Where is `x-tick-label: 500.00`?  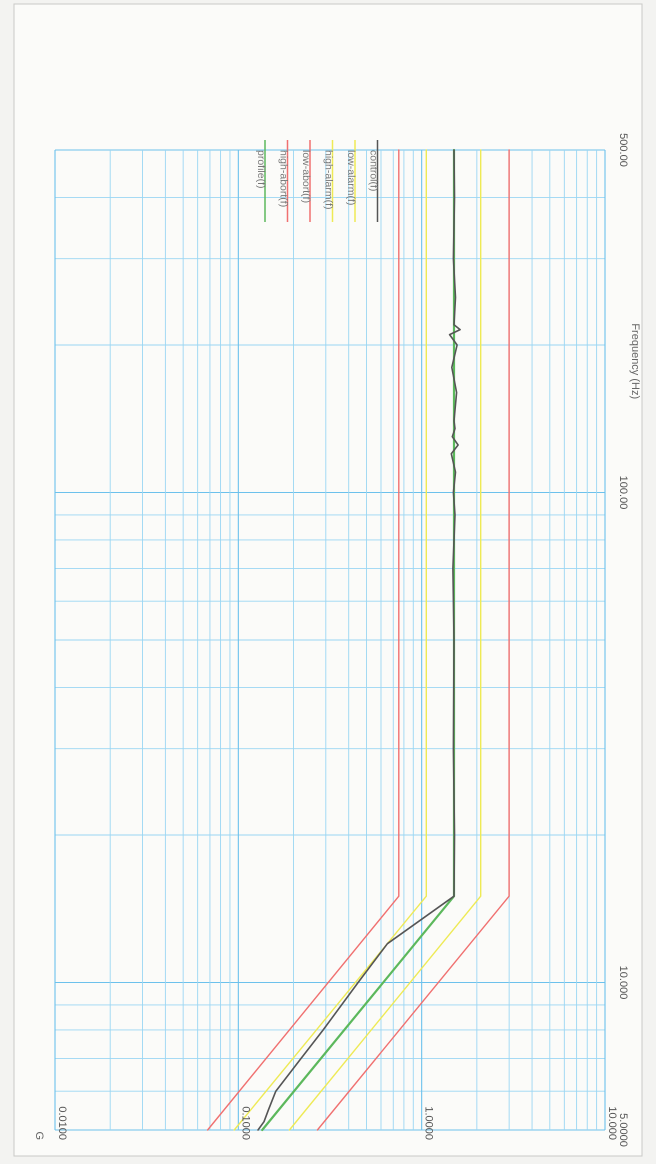
x-tick-label: 500.00 is located at coordinates (623, 150).